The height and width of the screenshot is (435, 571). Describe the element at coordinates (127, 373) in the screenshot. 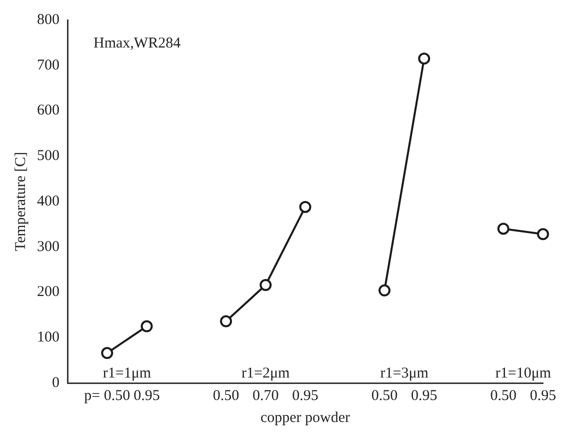

I see `annotation: r1=1μm` at that location.